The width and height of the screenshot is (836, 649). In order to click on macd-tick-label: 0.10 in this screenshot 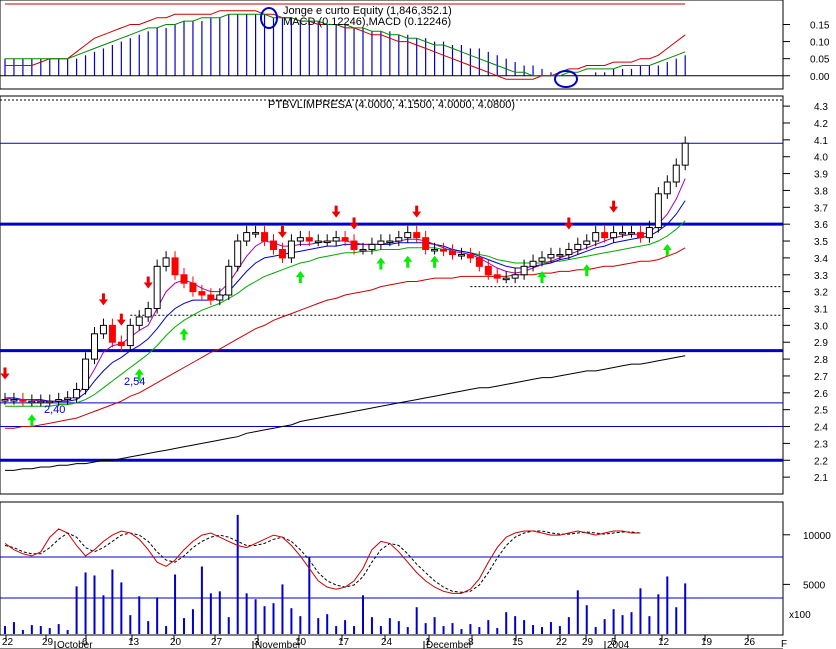, I will do `click(820, 43)`.